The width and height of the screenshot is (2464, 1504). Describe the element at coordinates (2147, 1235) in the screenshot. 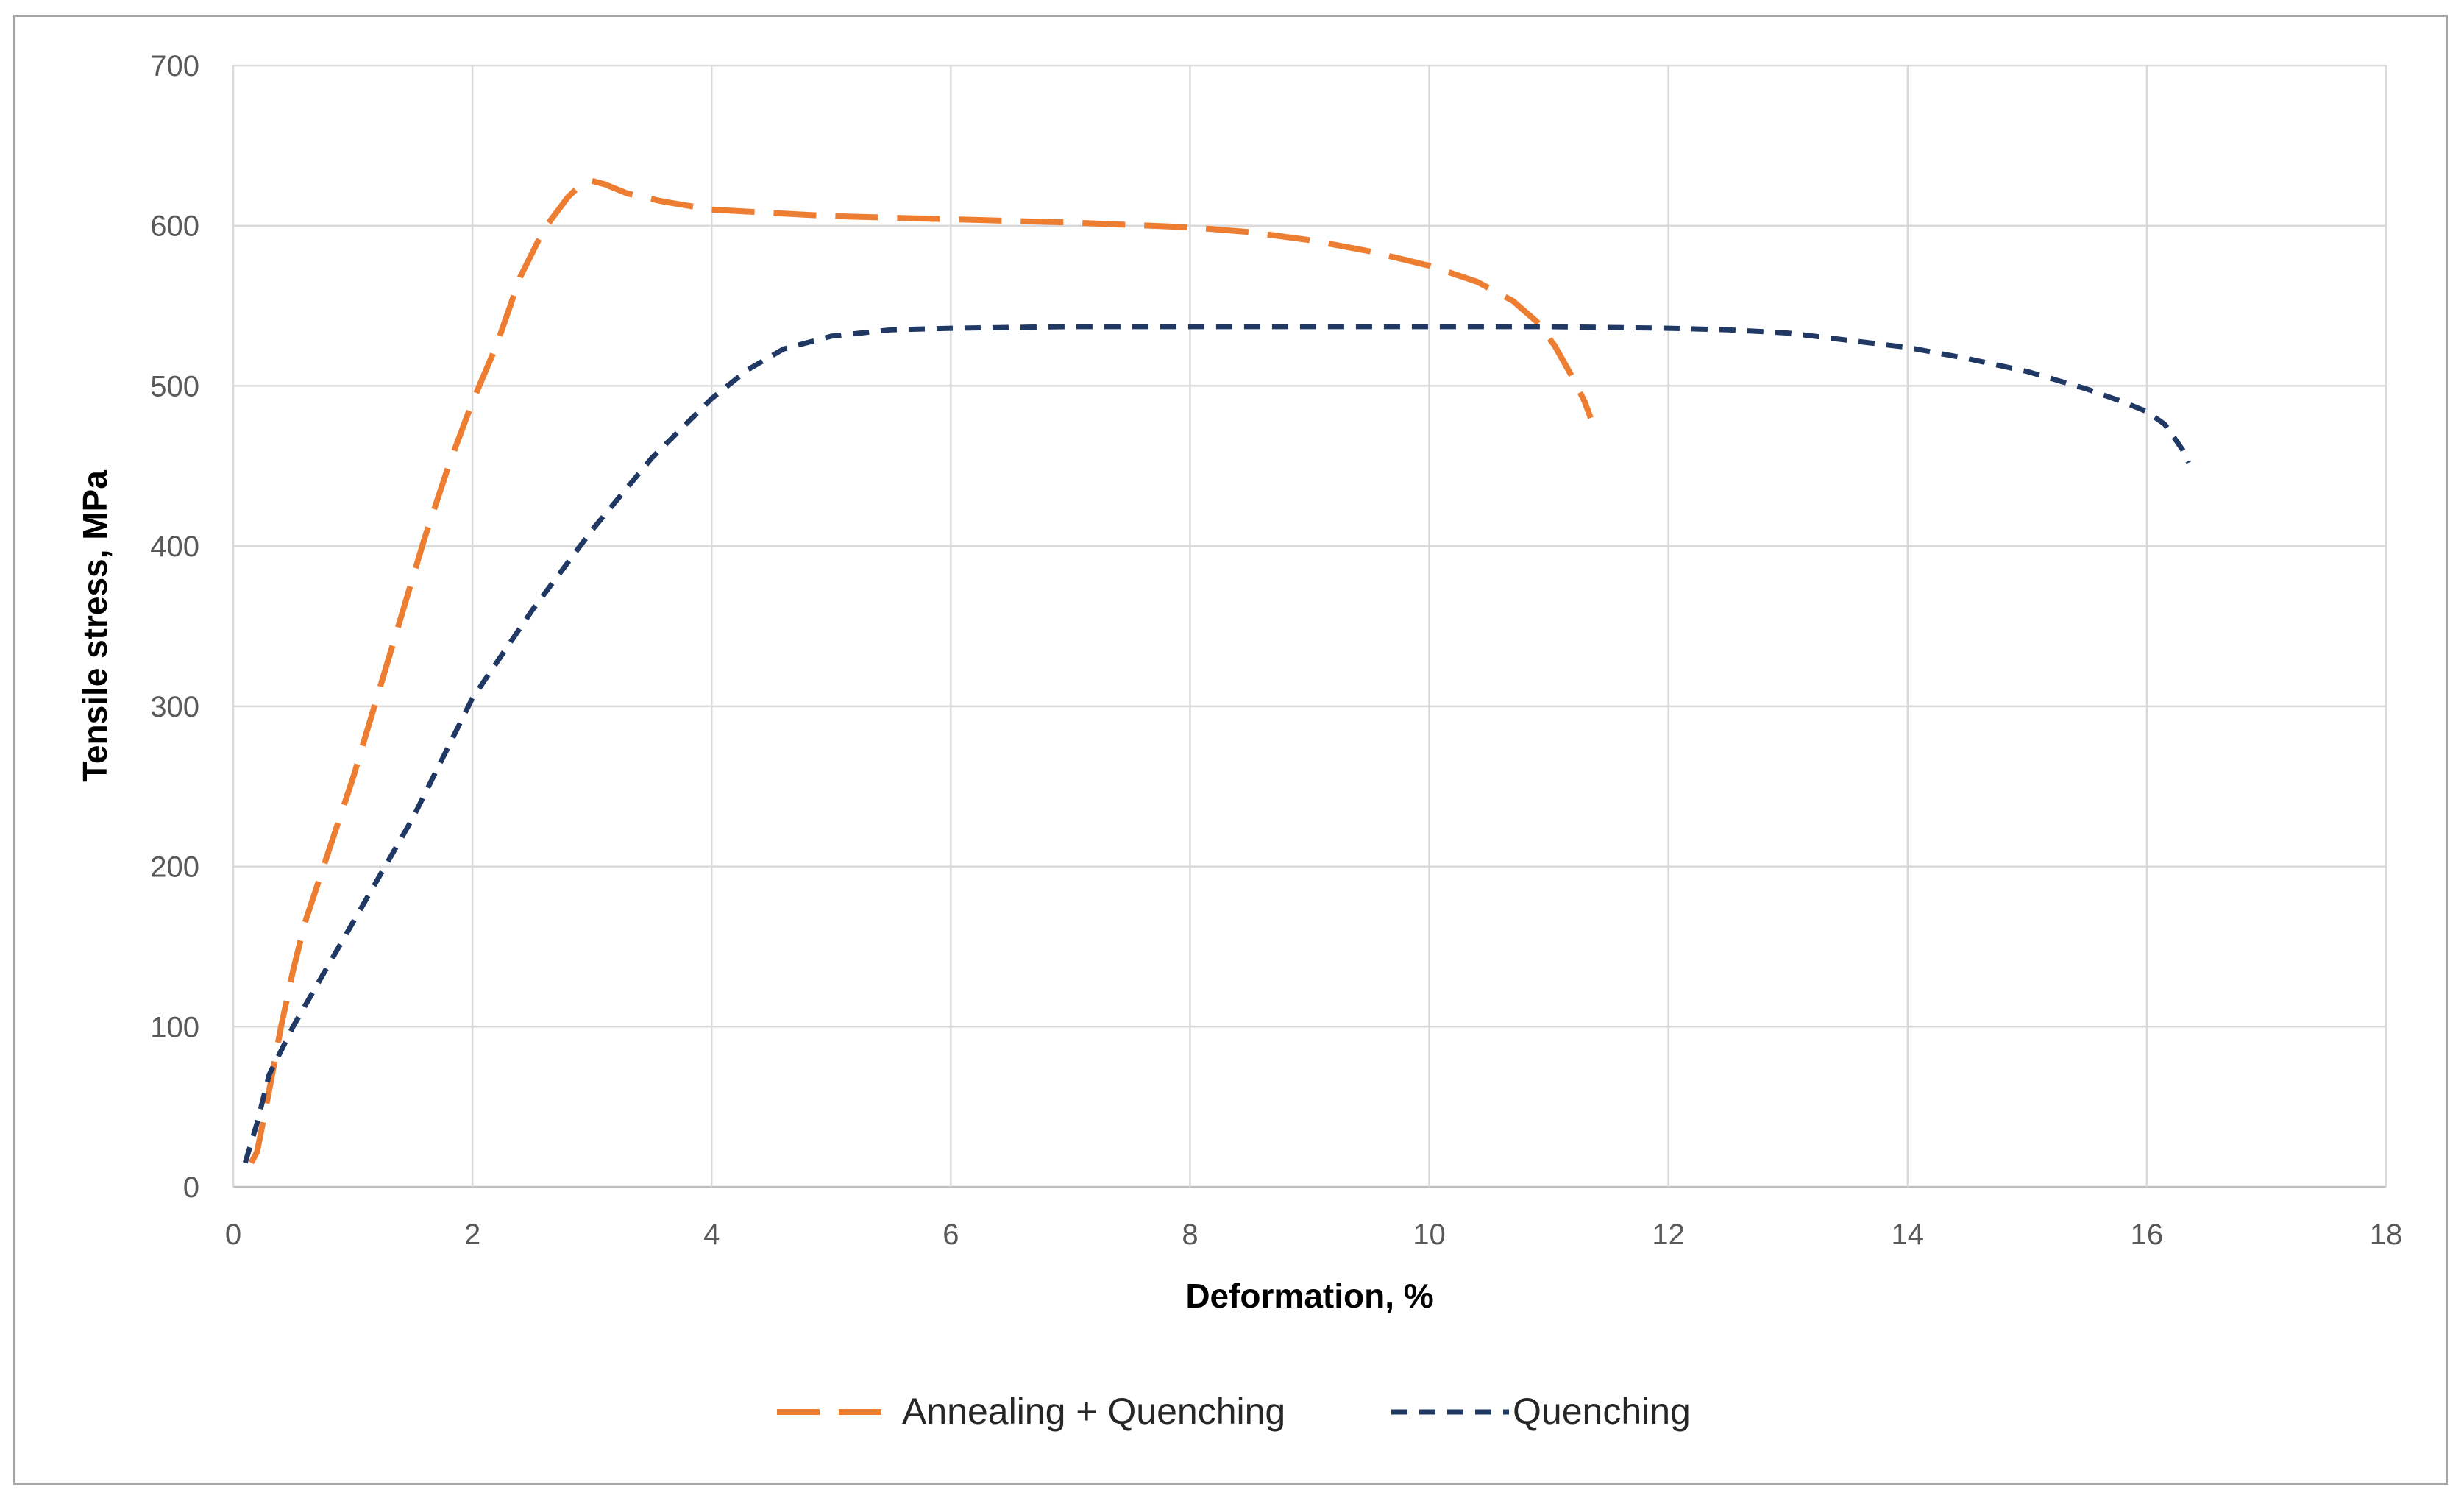

I see `x-tick-label: 16` at that location.